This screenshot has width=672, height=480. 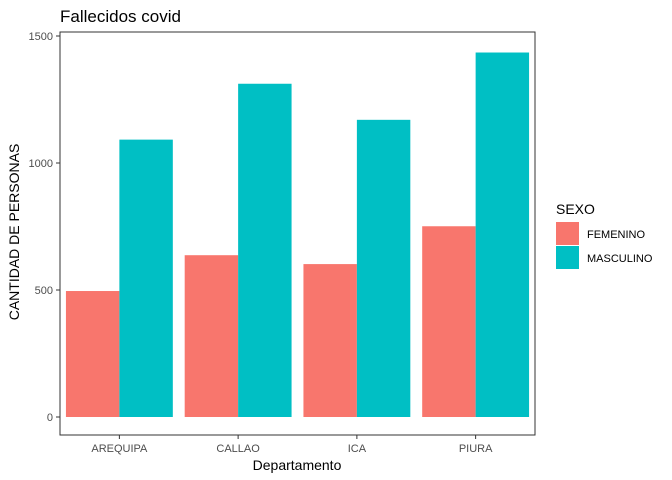 What do you see at coordinates (383, 268) in the screenshot?
I see `bar-masculino-ica` at bounding box center [383, 268].